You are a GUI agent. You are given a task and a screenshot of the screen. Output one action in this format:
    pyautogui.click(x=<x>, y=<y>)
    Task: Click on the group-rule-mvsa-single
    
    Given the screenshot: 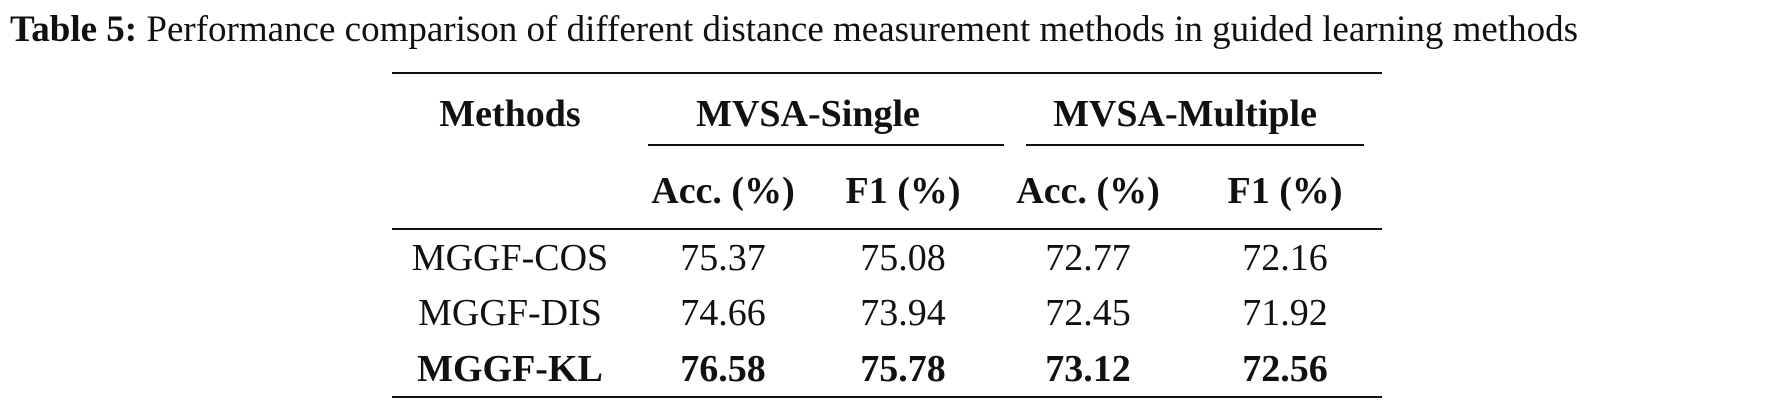 What is the action you would take?
    pyautogui.click(x=826, y=145)
    